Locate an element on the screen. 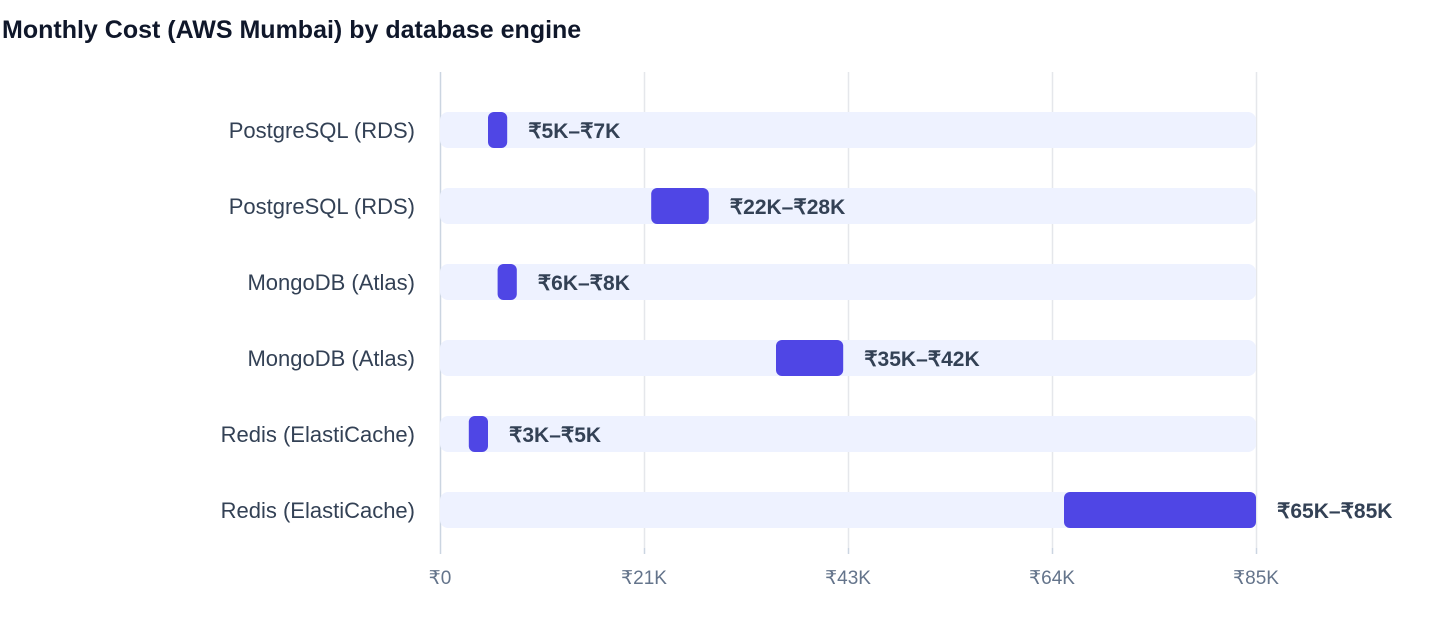 Image resolution: width=1440 pixels, height=636 pixels. x-axis: ₹0 ₹21K ₹43K ₹64K ₹85K is located at coordinates (854, 568).